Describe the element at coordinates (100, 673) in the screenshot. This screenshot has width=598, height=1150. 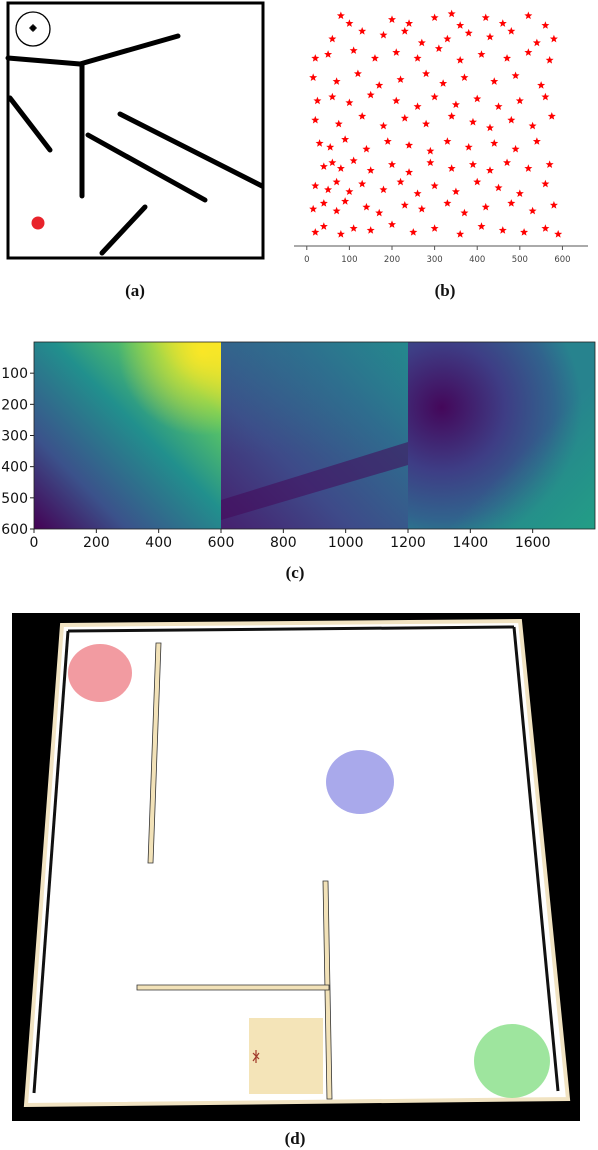
I see `goal-red-circle` at that location.